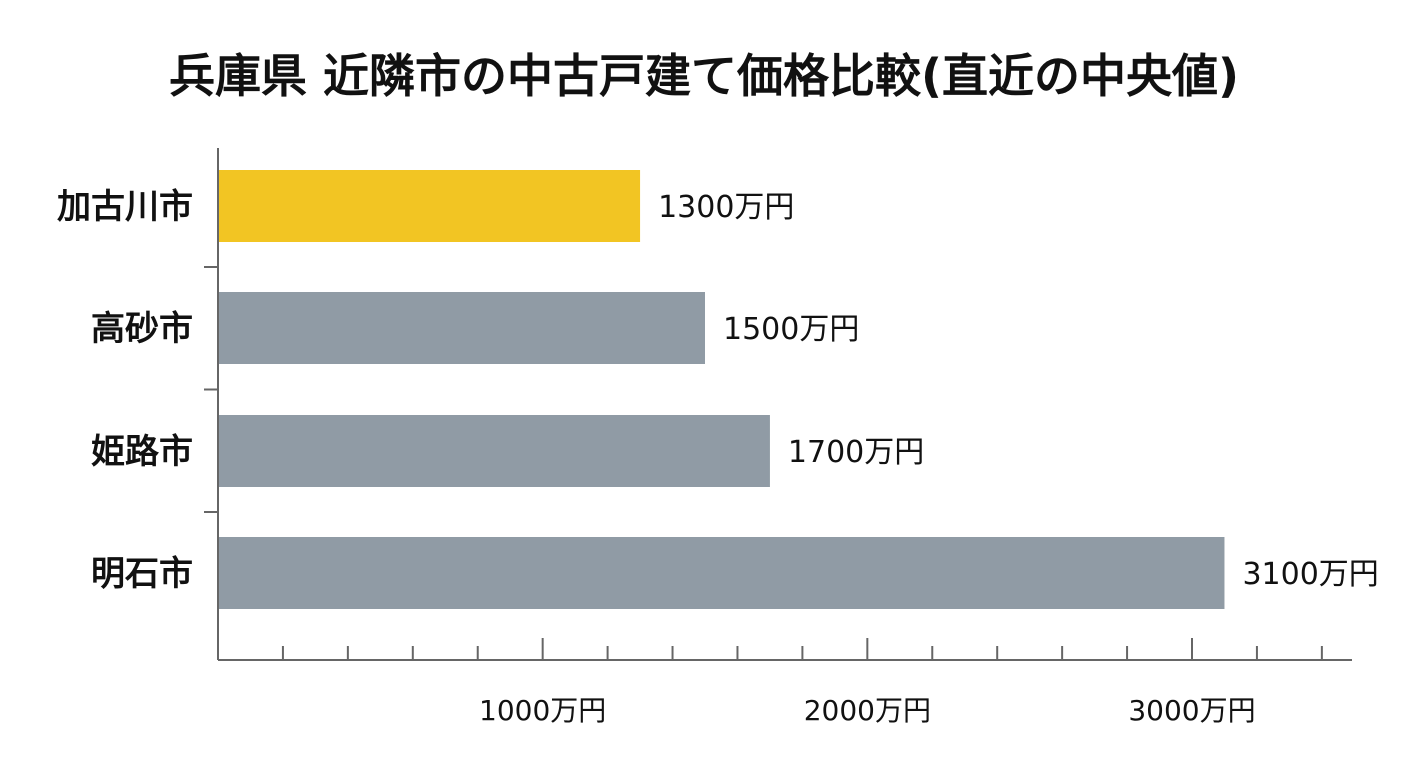  What do you see at coordinates (856, 452) in the screenshot?
I see `value-label: 1700万円` at bounding box center [856, 452].